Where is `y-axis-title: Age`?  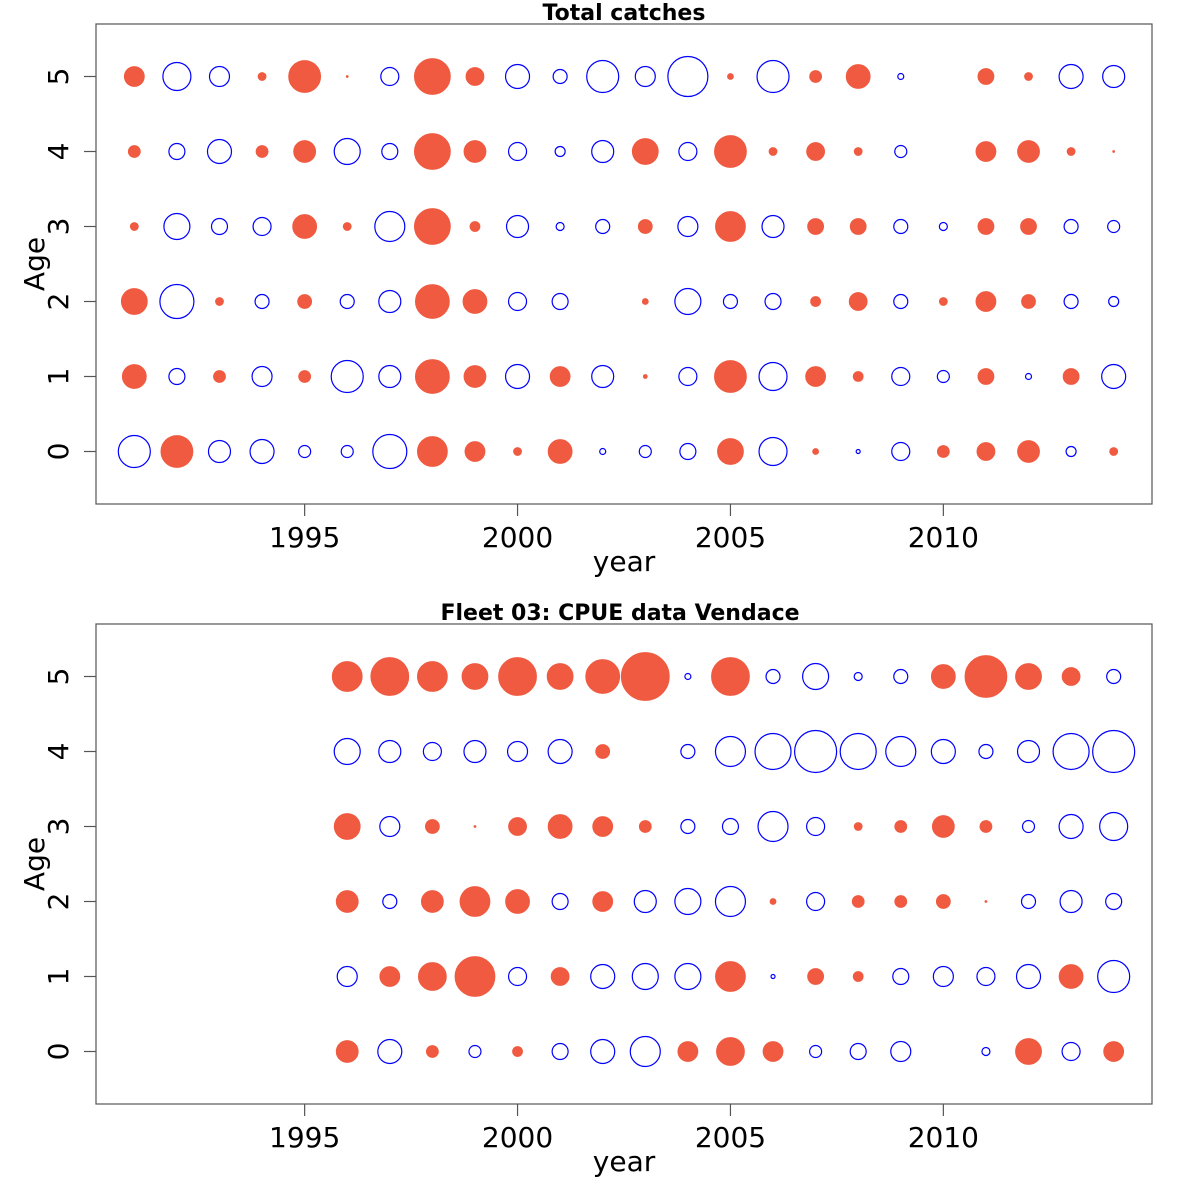
y-axis-title: Age is located at coordinates (34, 264).